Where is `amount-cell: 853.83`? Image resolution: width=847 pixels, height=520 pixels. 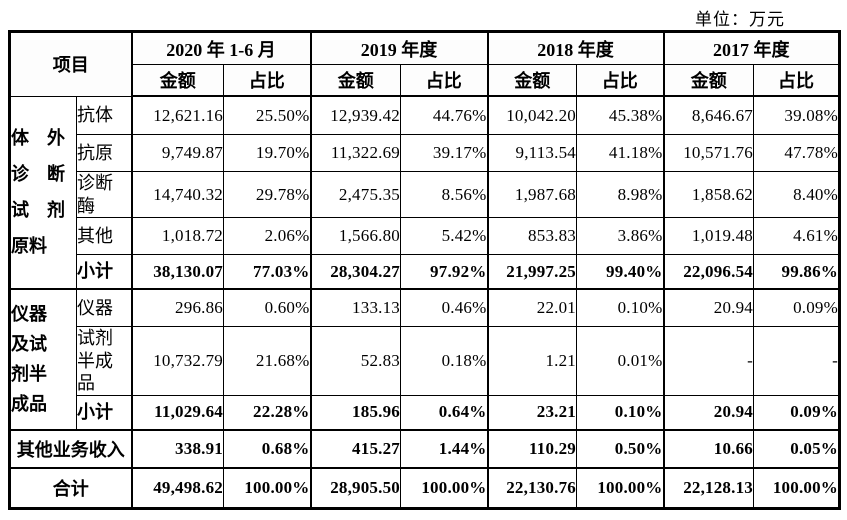 amount-cell: 853.83 is located at coordinates (531, 236).